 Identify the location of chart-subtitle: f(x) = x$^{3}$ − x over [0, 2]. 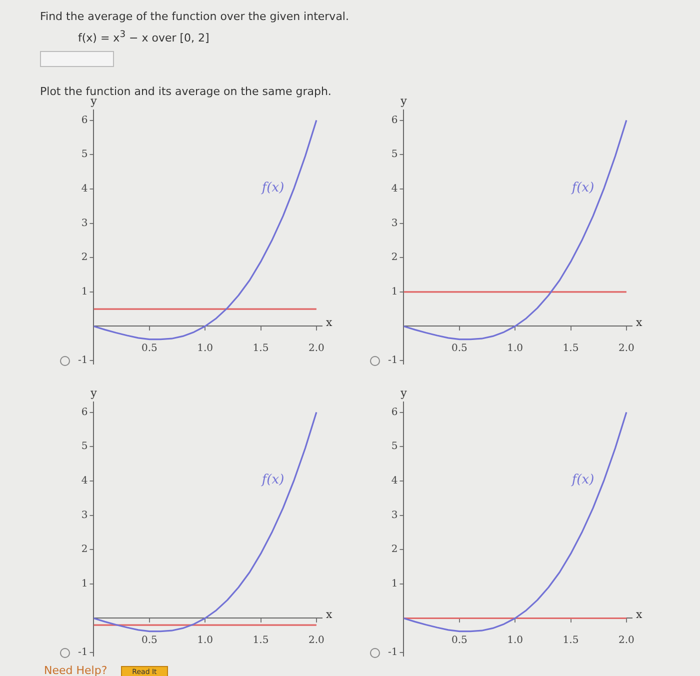
(144, 37).